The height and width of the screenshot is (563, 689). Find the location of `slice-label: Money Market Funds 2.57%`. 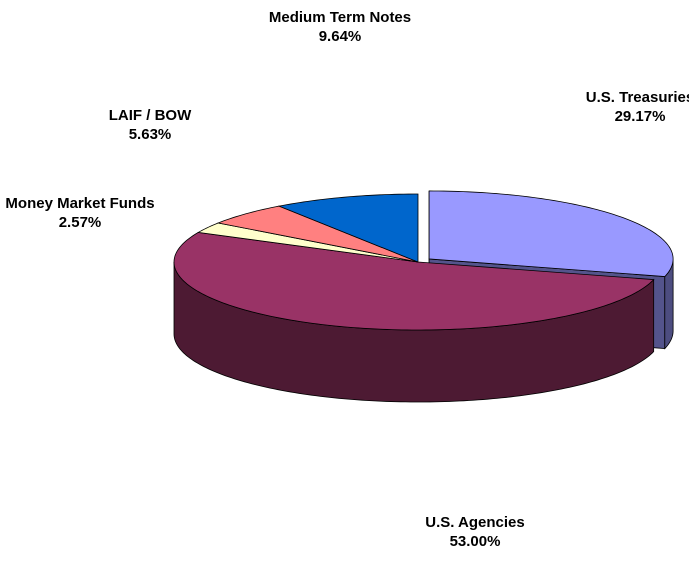

slice-label: Money Market Funds 2.57% is located at coordinates (80, 213).